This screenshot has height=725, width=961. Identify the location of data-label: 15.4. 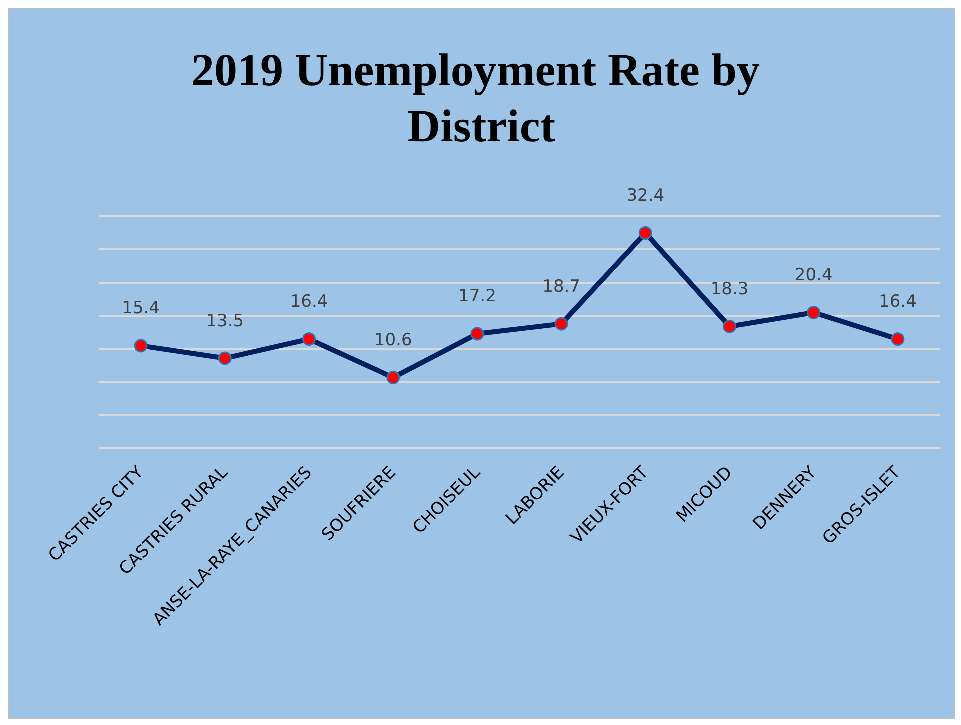
(141, 308).